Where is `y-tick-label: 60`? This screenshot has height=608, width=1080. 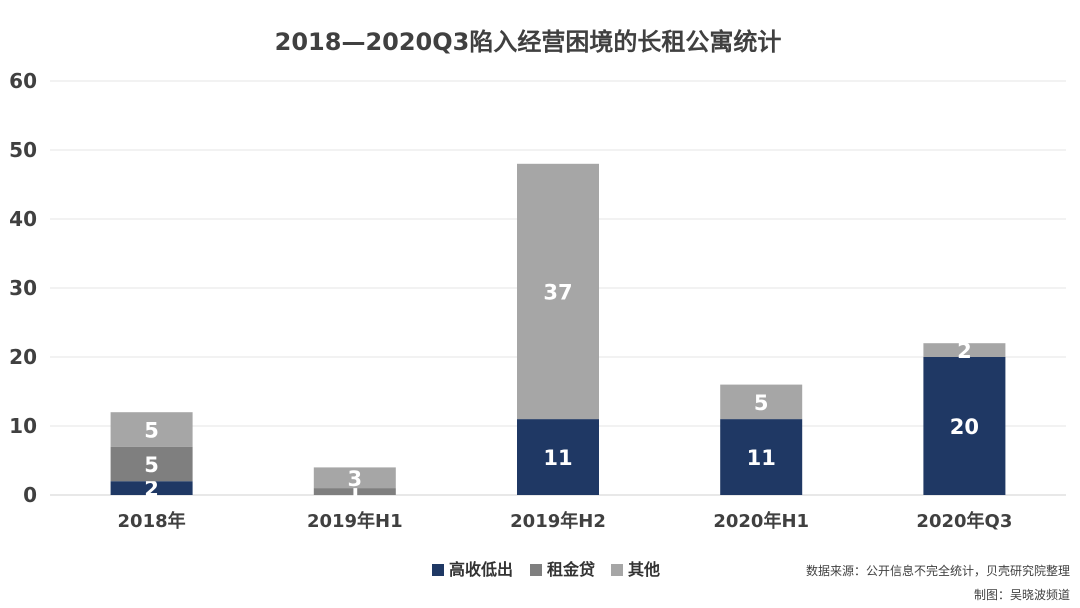 y-tick-label: 60 is located at coordinates (23, 81).